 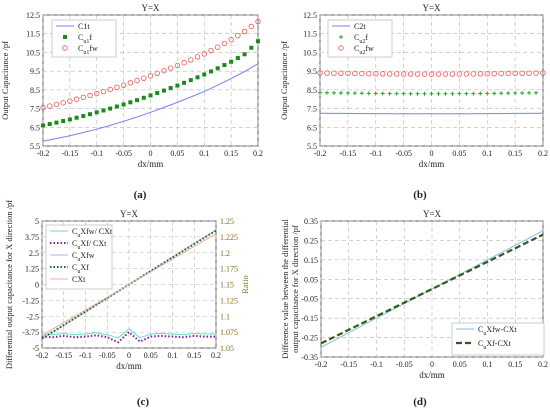 What do you see at coordinates (310, 52) in the screenshot?
I see `y-tick-label: 10.5` at bounding box center [310, 52].